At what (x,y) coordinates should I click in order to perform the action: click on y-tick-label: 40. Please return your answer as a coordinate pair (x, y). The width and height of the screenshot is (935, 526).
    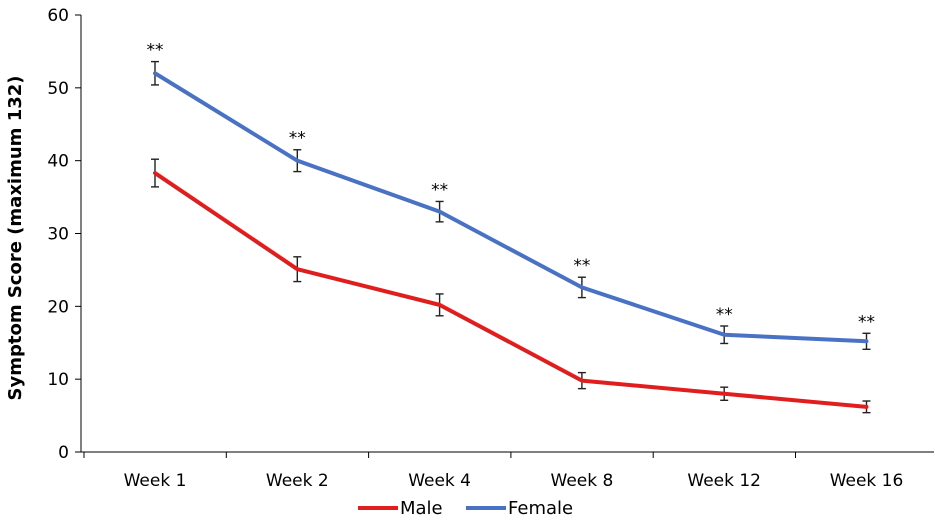
    Looking at the image, I should click on (58, 162).